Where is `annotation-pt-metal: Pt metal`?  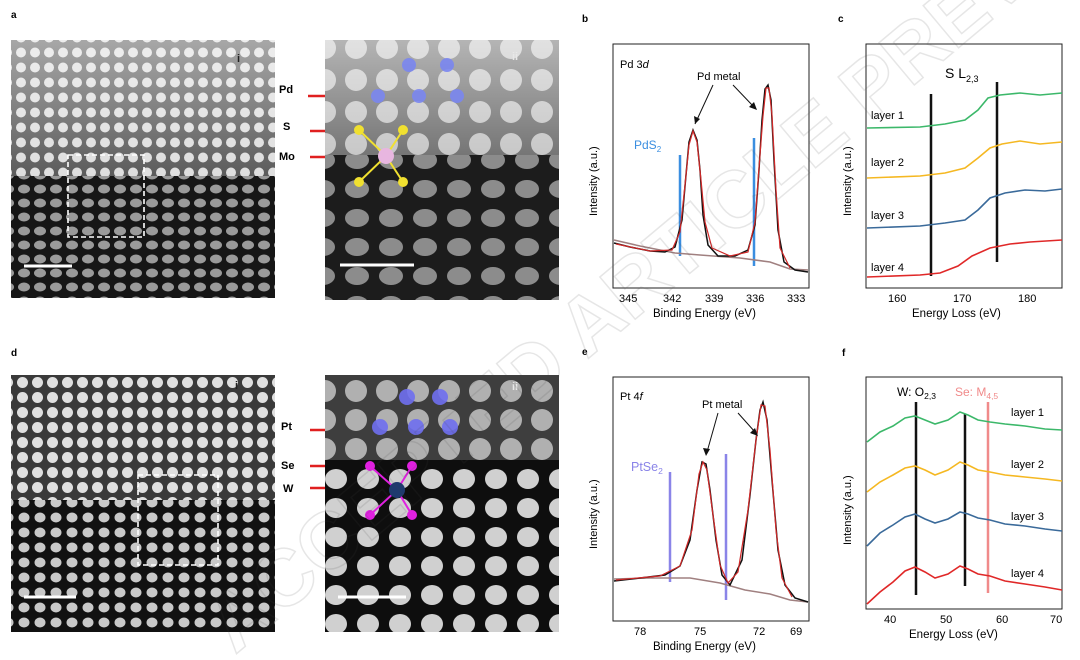
annotation-pt-metal: Pt metal is located at coordinates (722, 405).